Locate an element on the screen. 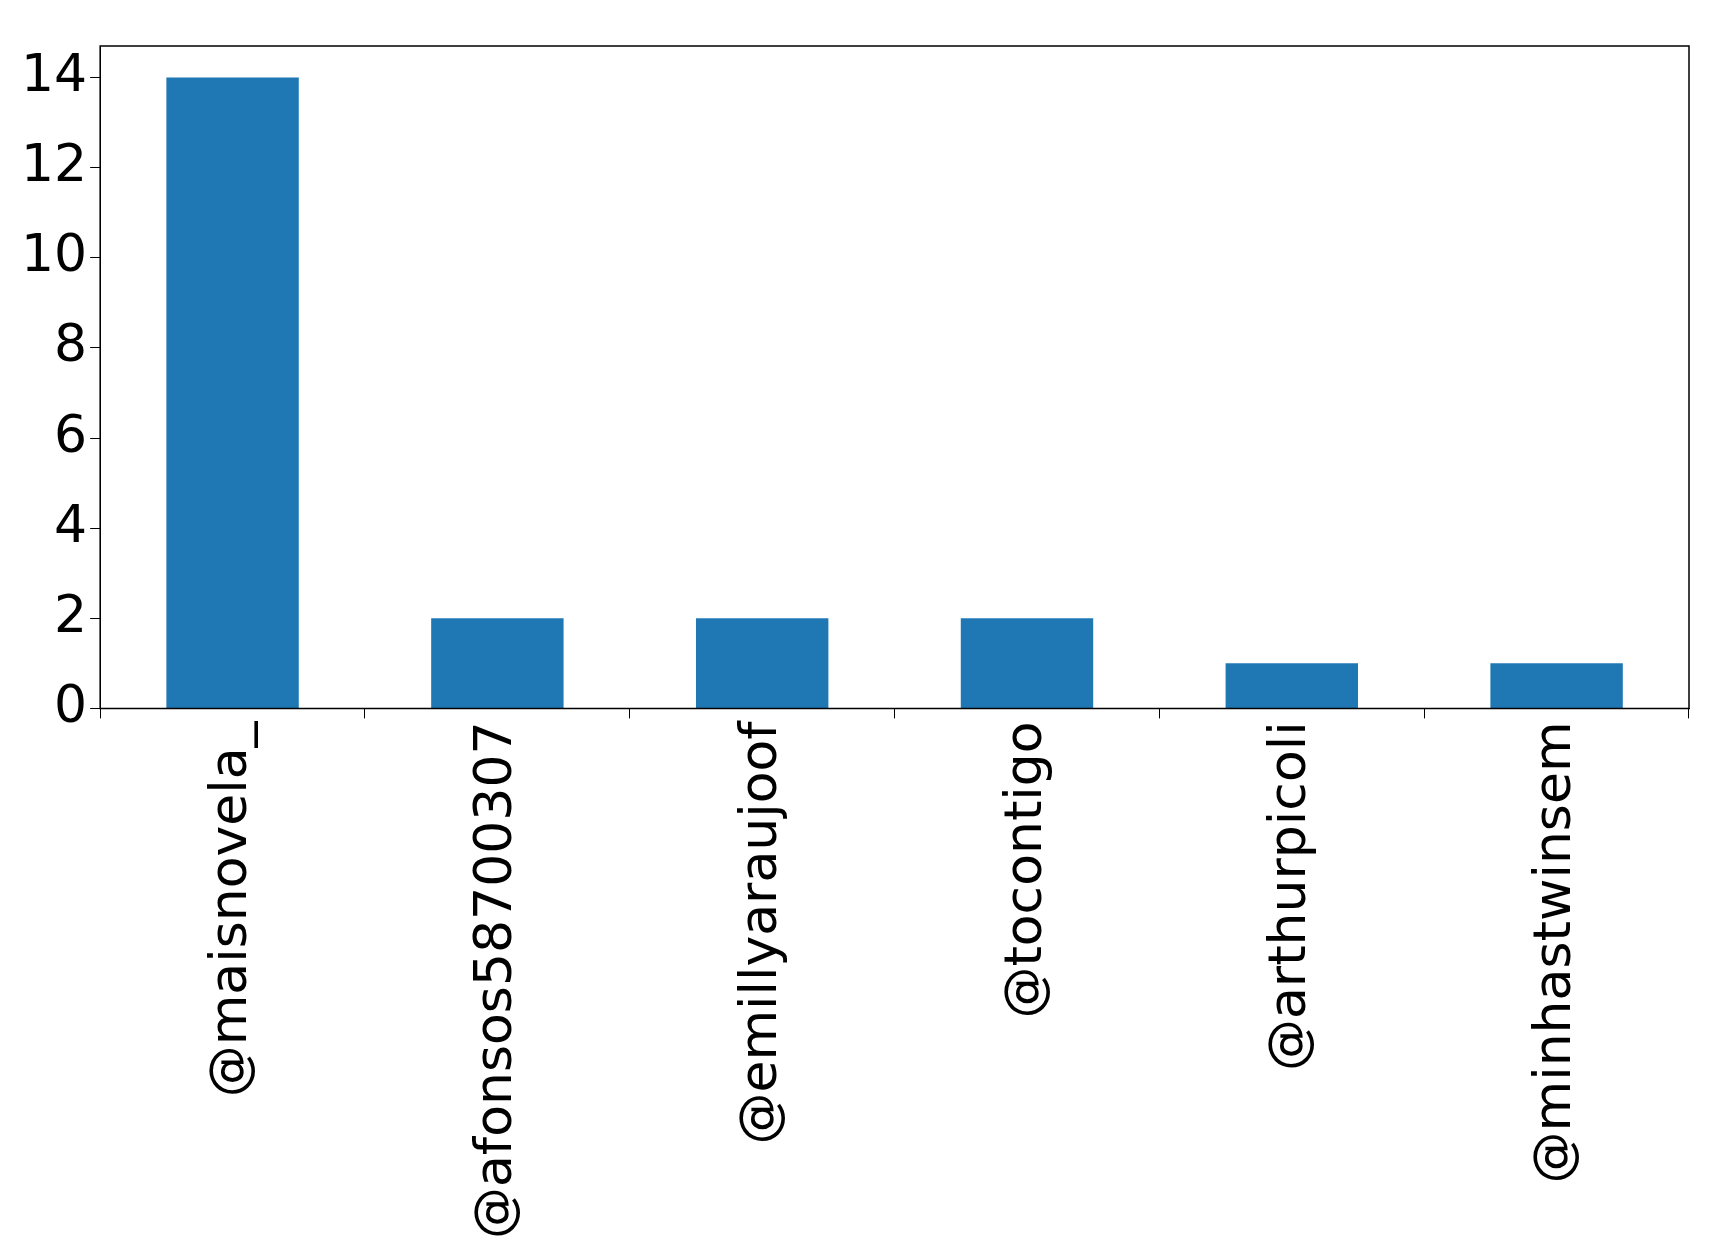  y-tick-label: 14 is located at coordinates (54, 73).